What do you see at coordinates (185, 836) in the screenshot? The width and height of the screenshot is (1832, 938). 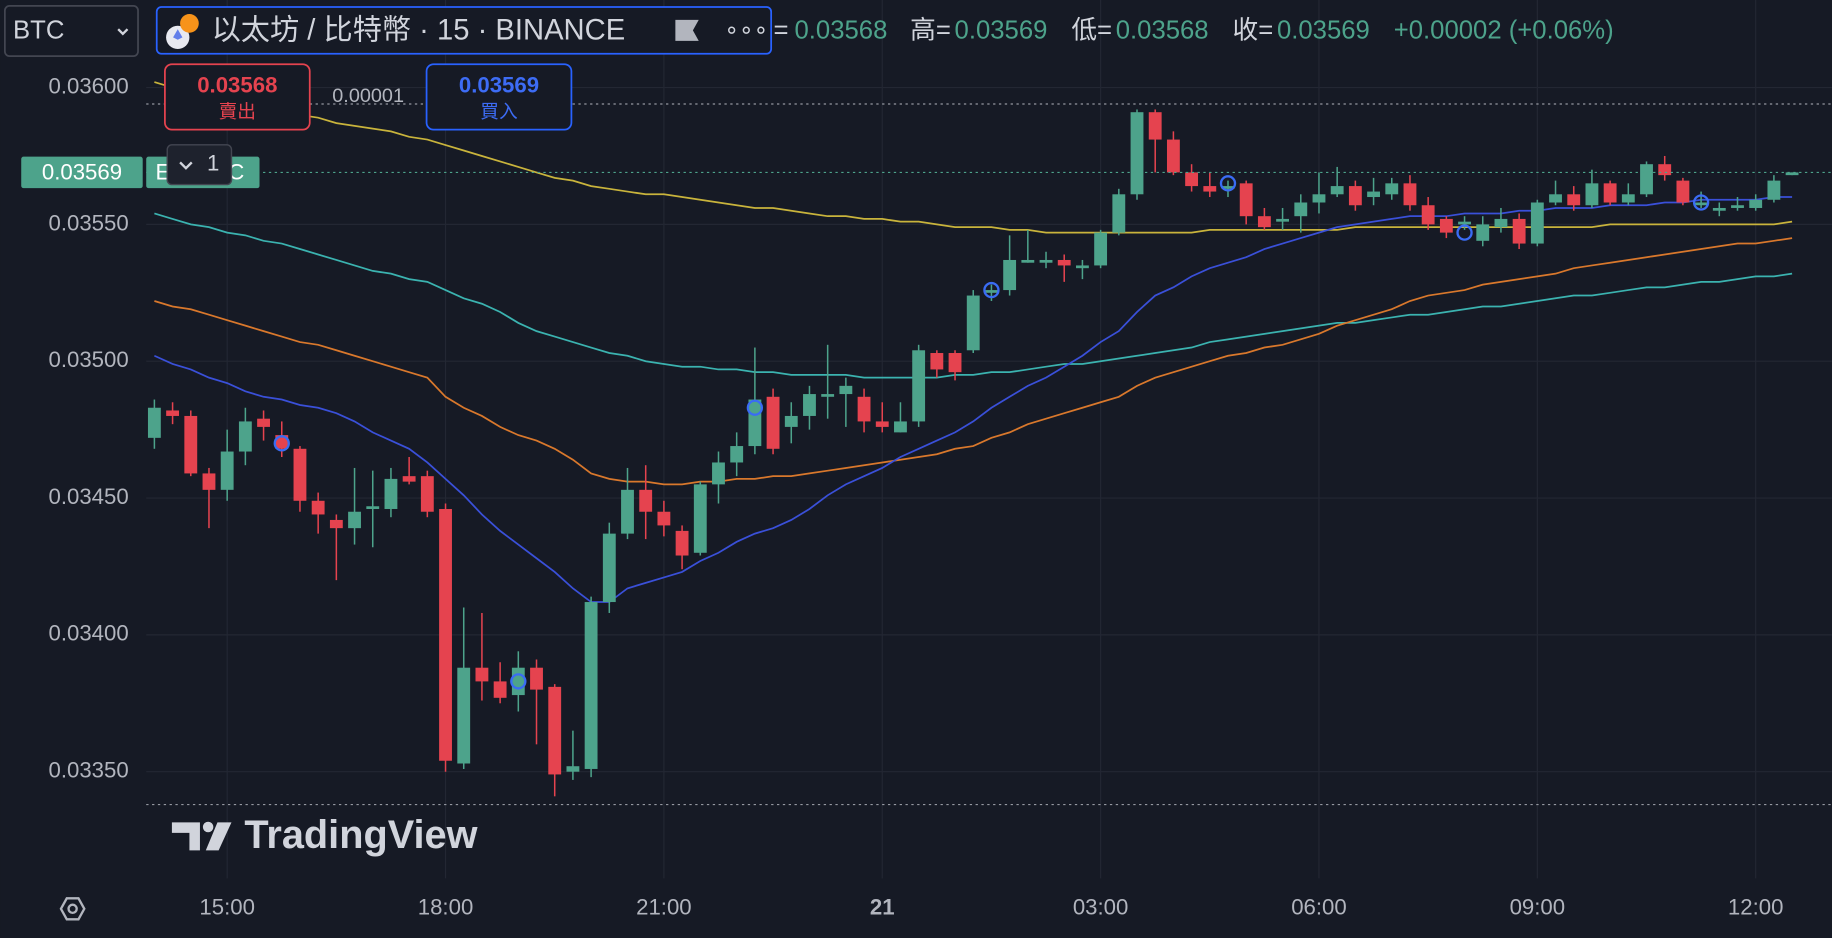 I see `logo-part` at bounding box center [185, 836].